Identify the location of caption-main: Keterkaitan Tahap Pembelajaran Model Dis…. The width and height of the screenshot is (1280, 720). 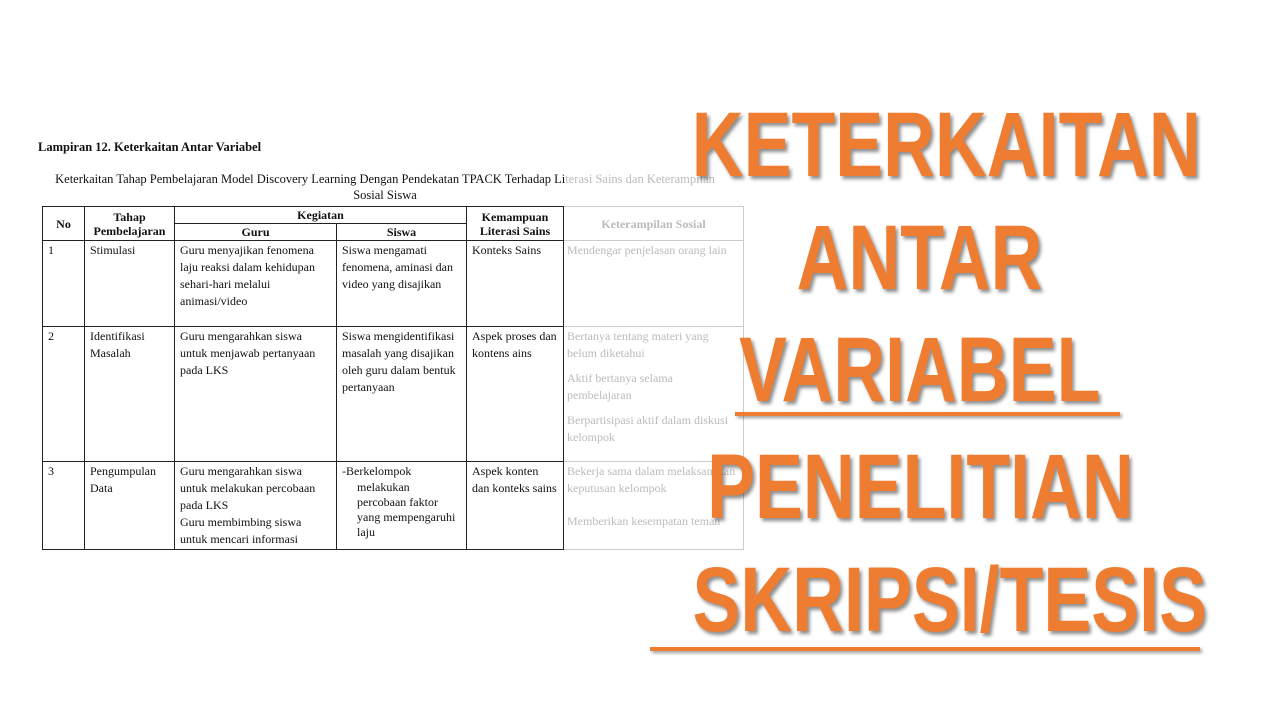
(310, 179).